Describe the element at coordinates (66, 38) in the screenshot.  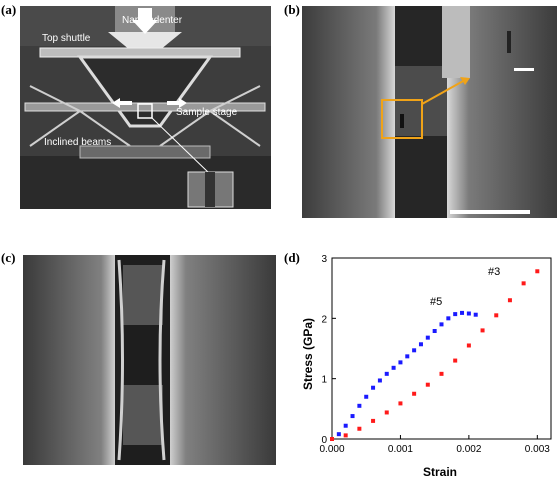
I see `top-shuttle-label: Top shuttle` at that location.